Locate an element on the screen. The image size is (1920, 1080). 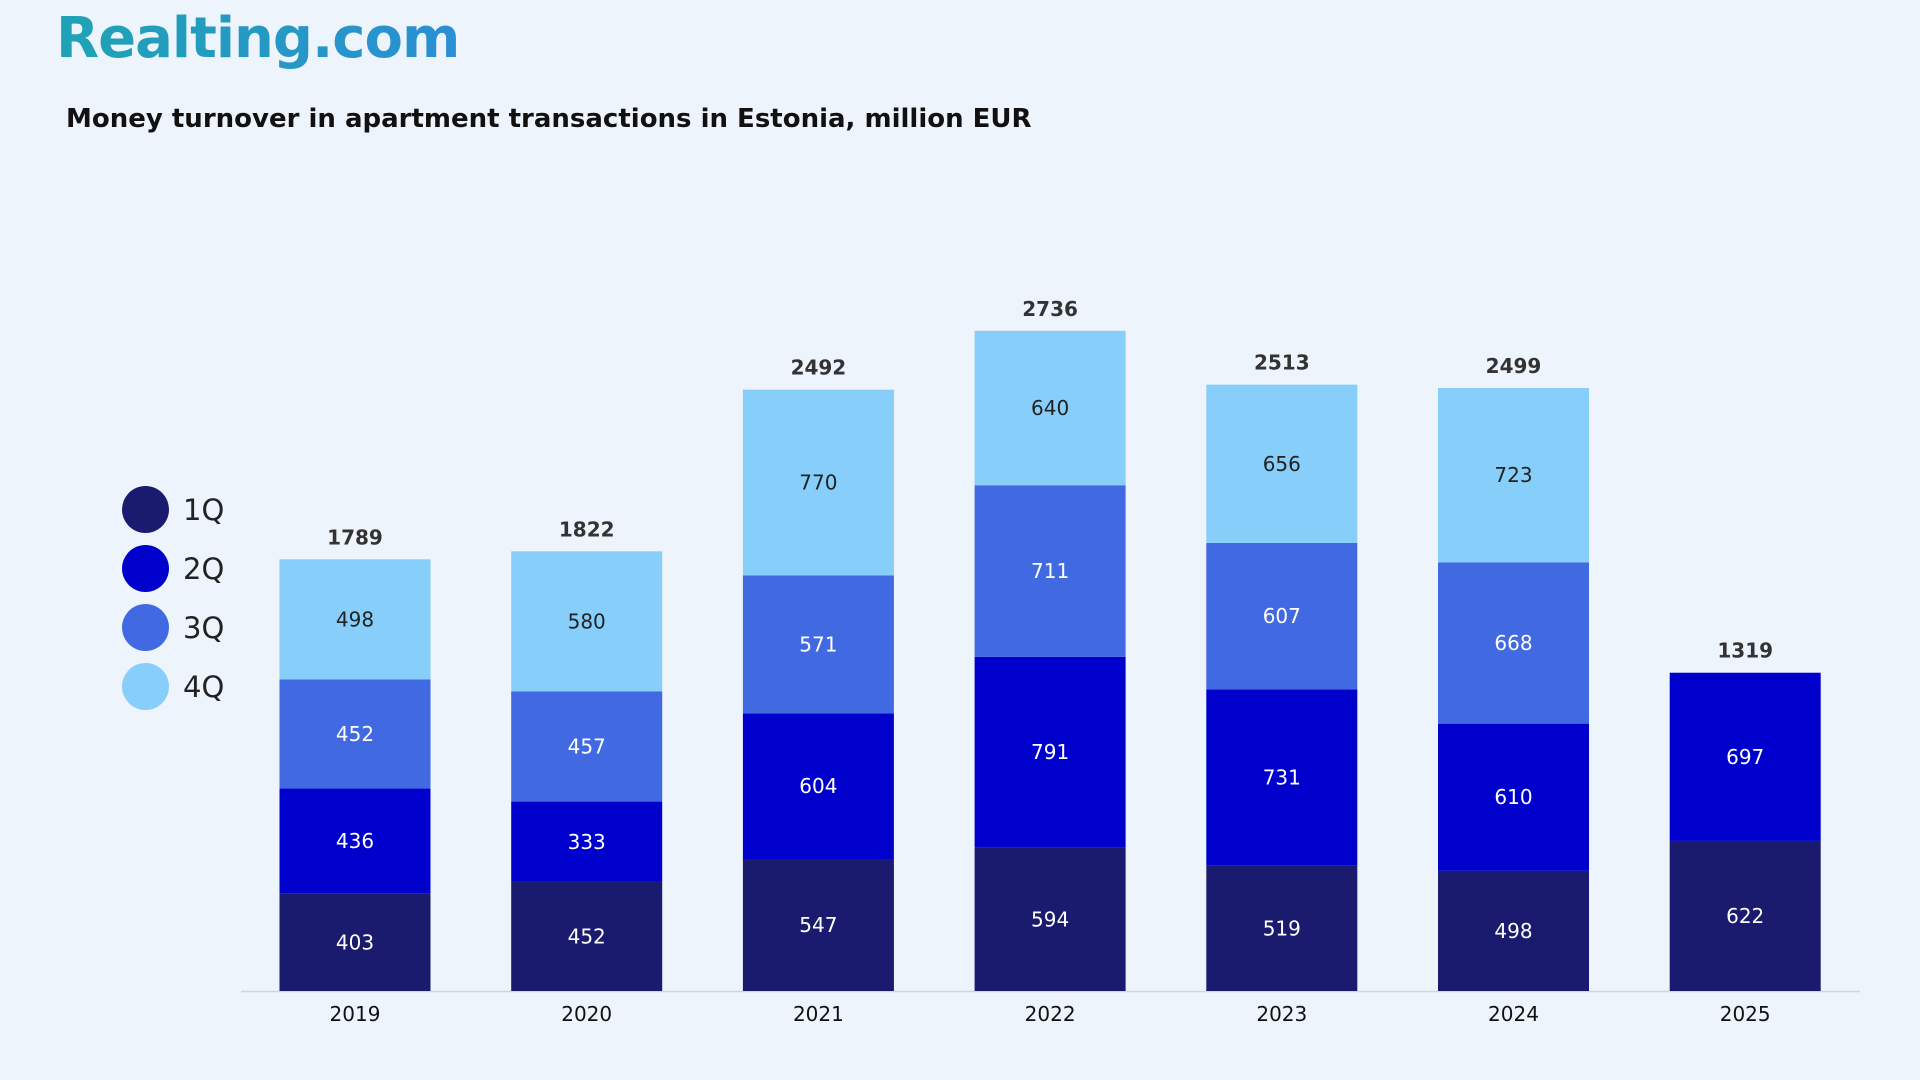
bar-2022-1q is located at coordinates (1050, 919).